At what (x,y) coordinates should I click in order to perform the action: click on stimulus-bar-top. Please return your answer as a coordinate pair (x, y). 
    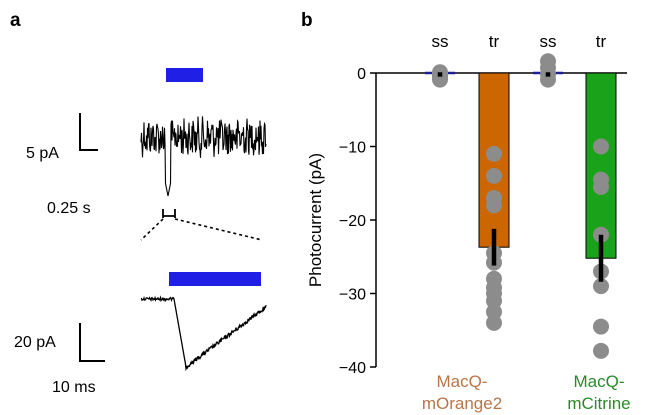
    Looking at the image, I should click on (184, 75).